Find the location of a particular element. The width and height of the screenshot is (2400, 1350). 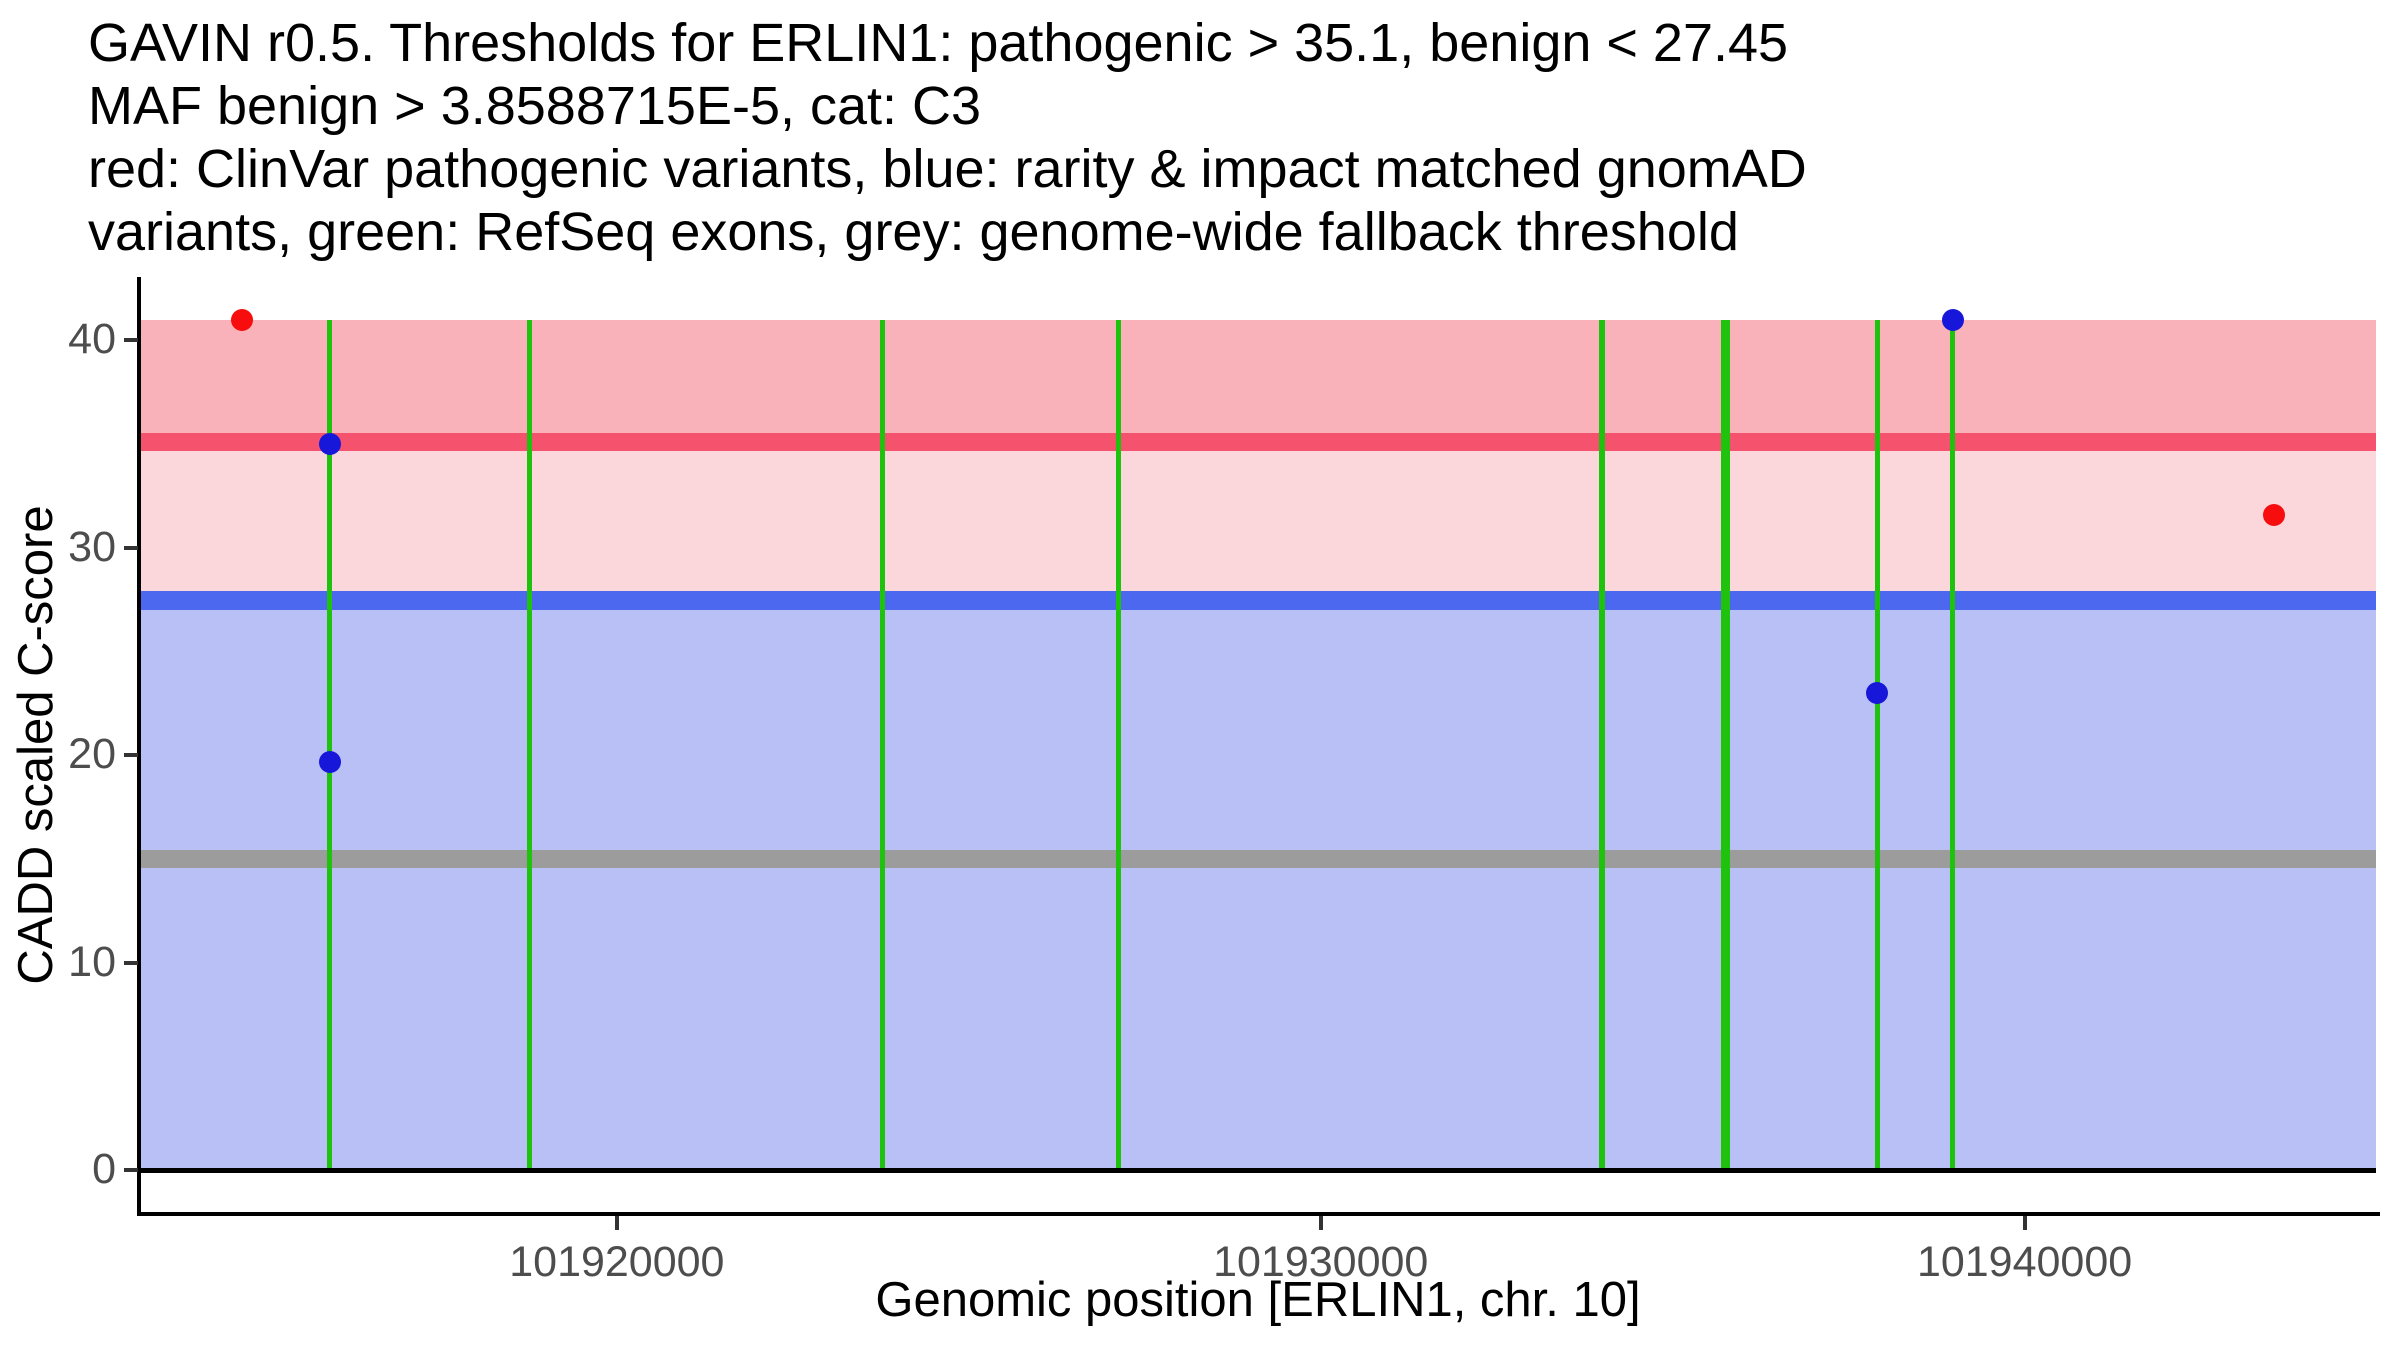

region-pathogenic-zone is located at coordinates (1258, 380).